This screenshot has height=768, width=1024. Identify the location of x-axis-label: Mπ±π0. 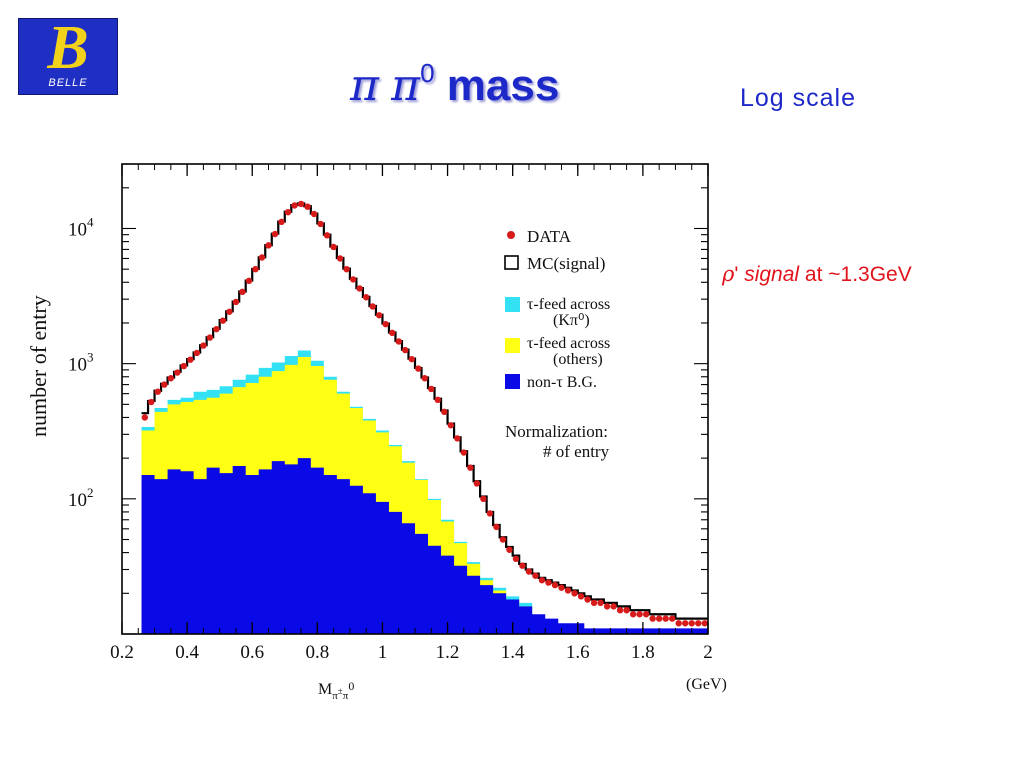
(336, 690).